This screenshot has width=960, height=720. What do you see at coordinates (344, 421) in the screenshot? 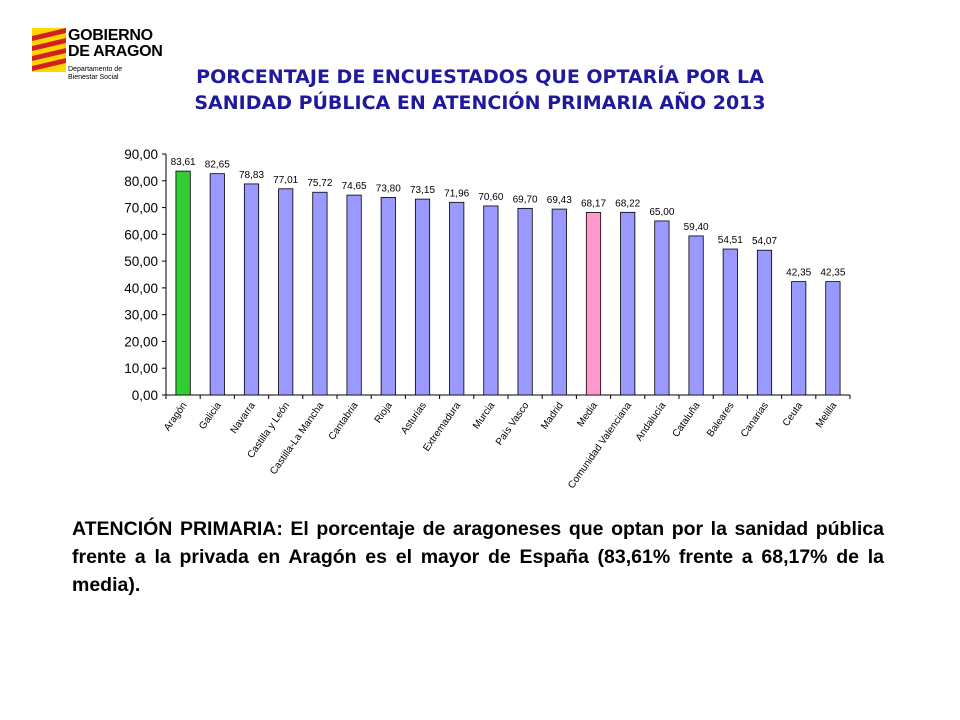
I see `x-tick-label: Cantabria` at bounding box center [344, 421].